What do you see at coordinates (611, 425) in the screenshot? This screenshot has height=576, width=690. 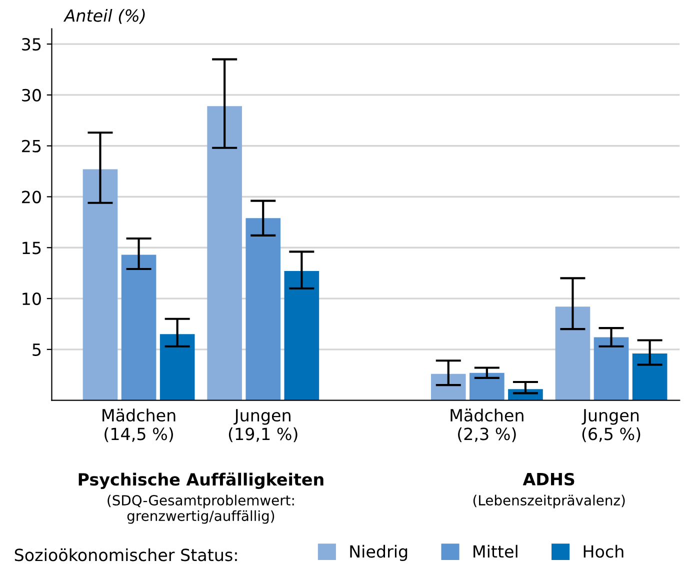 I see `x-tick-label: Jungen (6,5 %)` at bounding box center [611, 425].